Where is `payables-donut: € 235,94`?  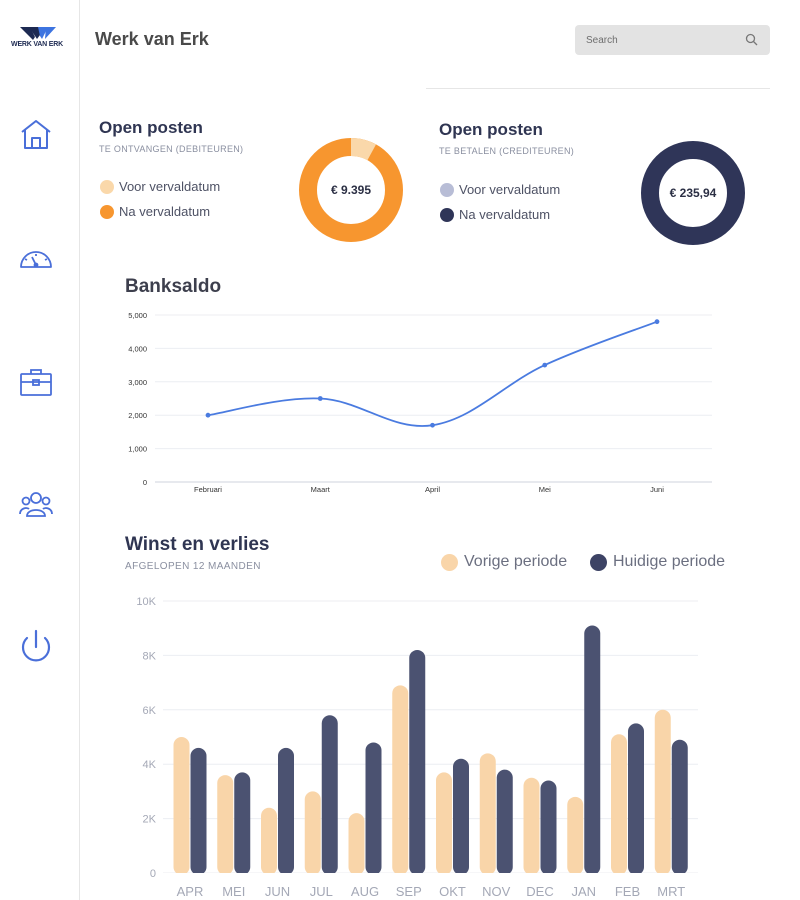 payables-donut: € 235,94 is located at coordinates (693, 193).